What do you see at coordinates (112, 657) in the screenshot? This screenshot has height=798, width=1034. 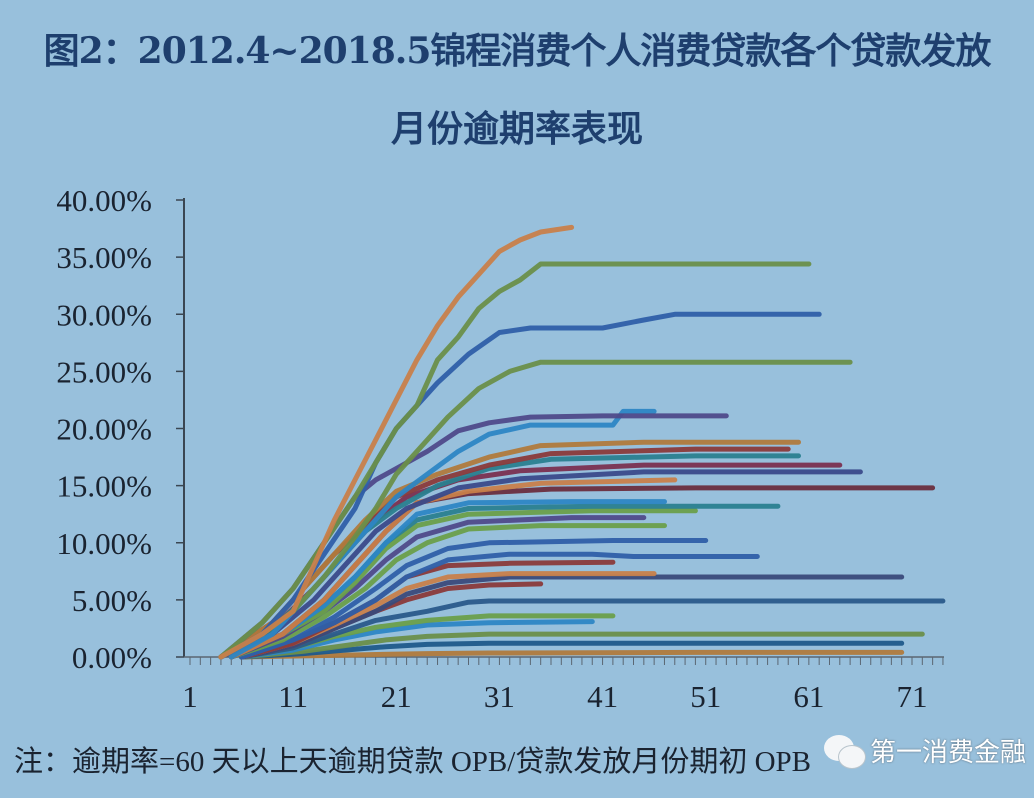 I see `y-tick-label: 0.00%` at bounding box center [112, 657].